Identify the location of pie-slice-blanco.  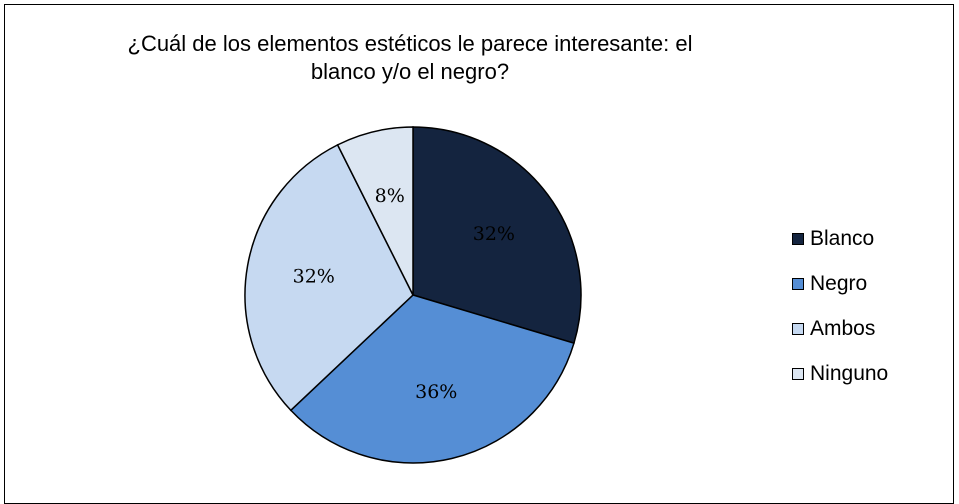
(497, 235).